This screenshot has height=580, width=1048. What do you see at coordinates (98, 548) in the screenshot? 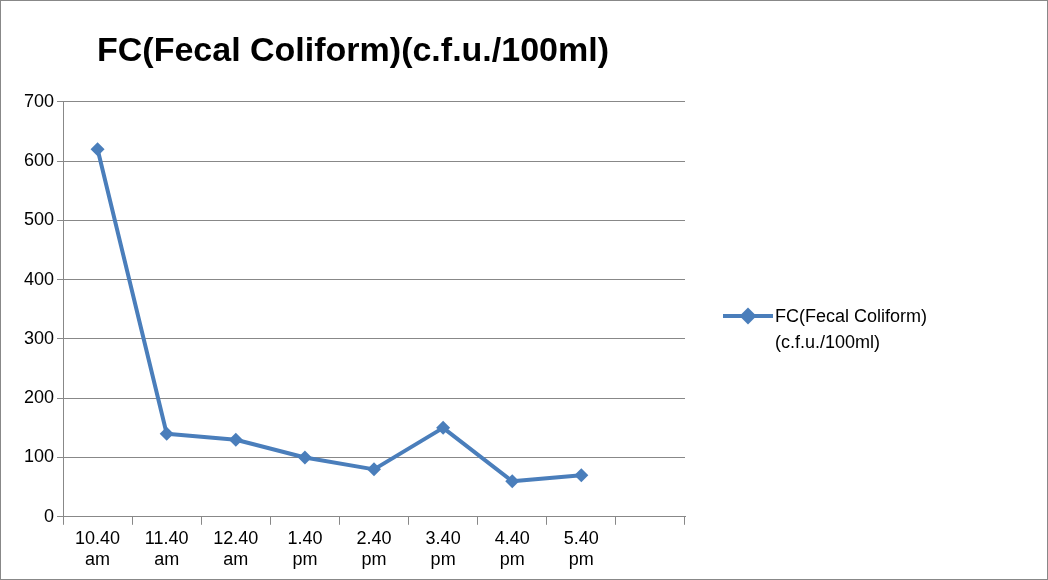
I see `x-tick-label: 10.40 am` at bounding box center [98, 548].